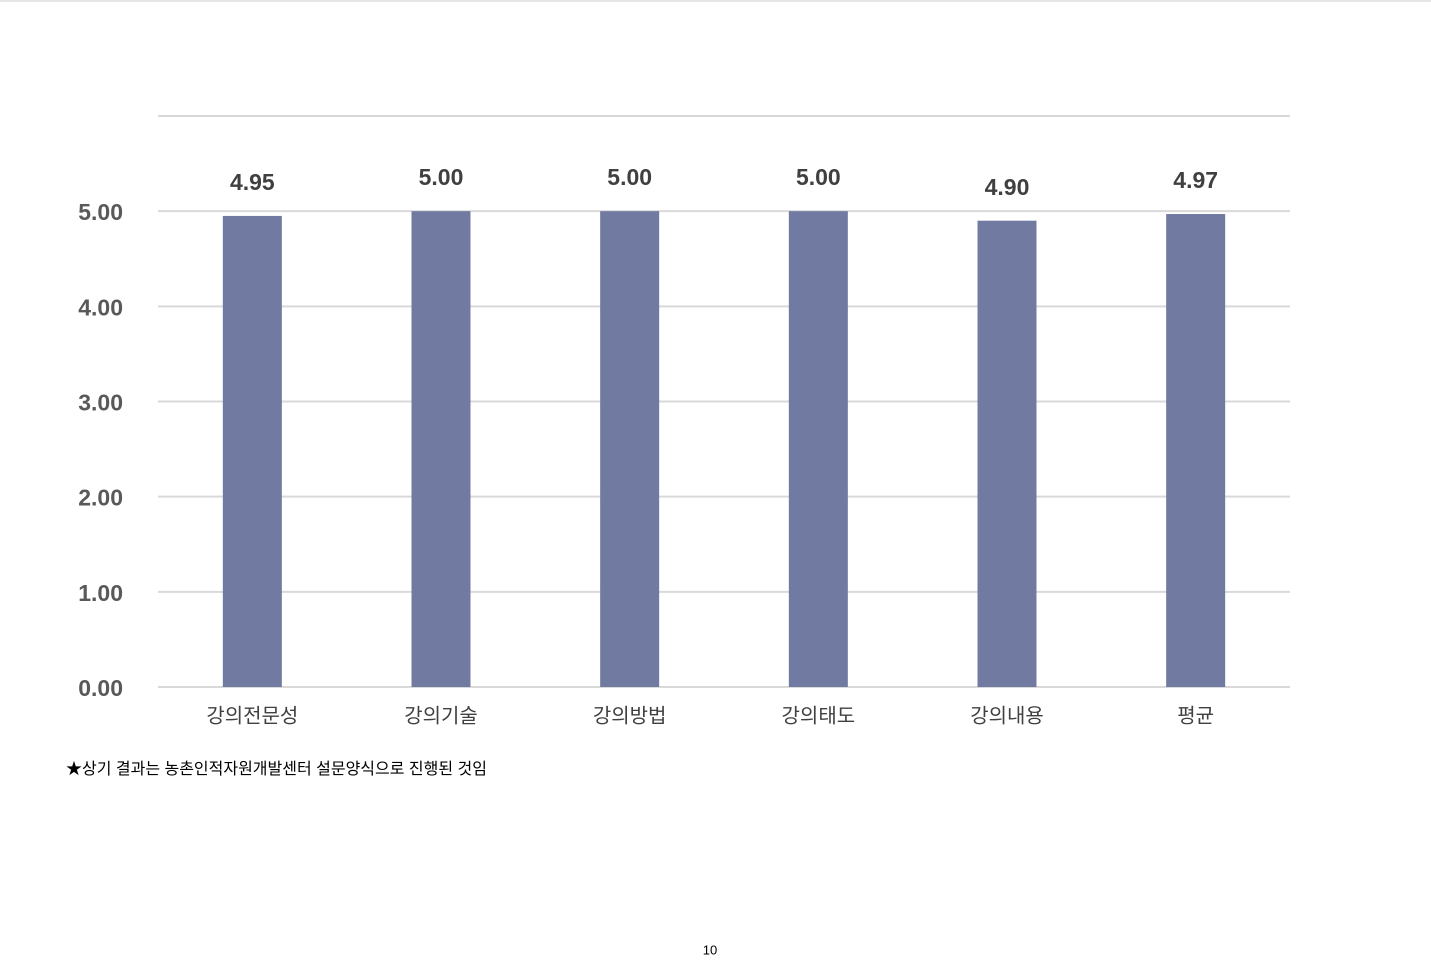 Image resolution: width=1431 pixels, height=968 pixels. What do you see at coordinates (1007, 187) in the screenshot?
I see `value-label: 4.90` at bounding box center [1007, 187].